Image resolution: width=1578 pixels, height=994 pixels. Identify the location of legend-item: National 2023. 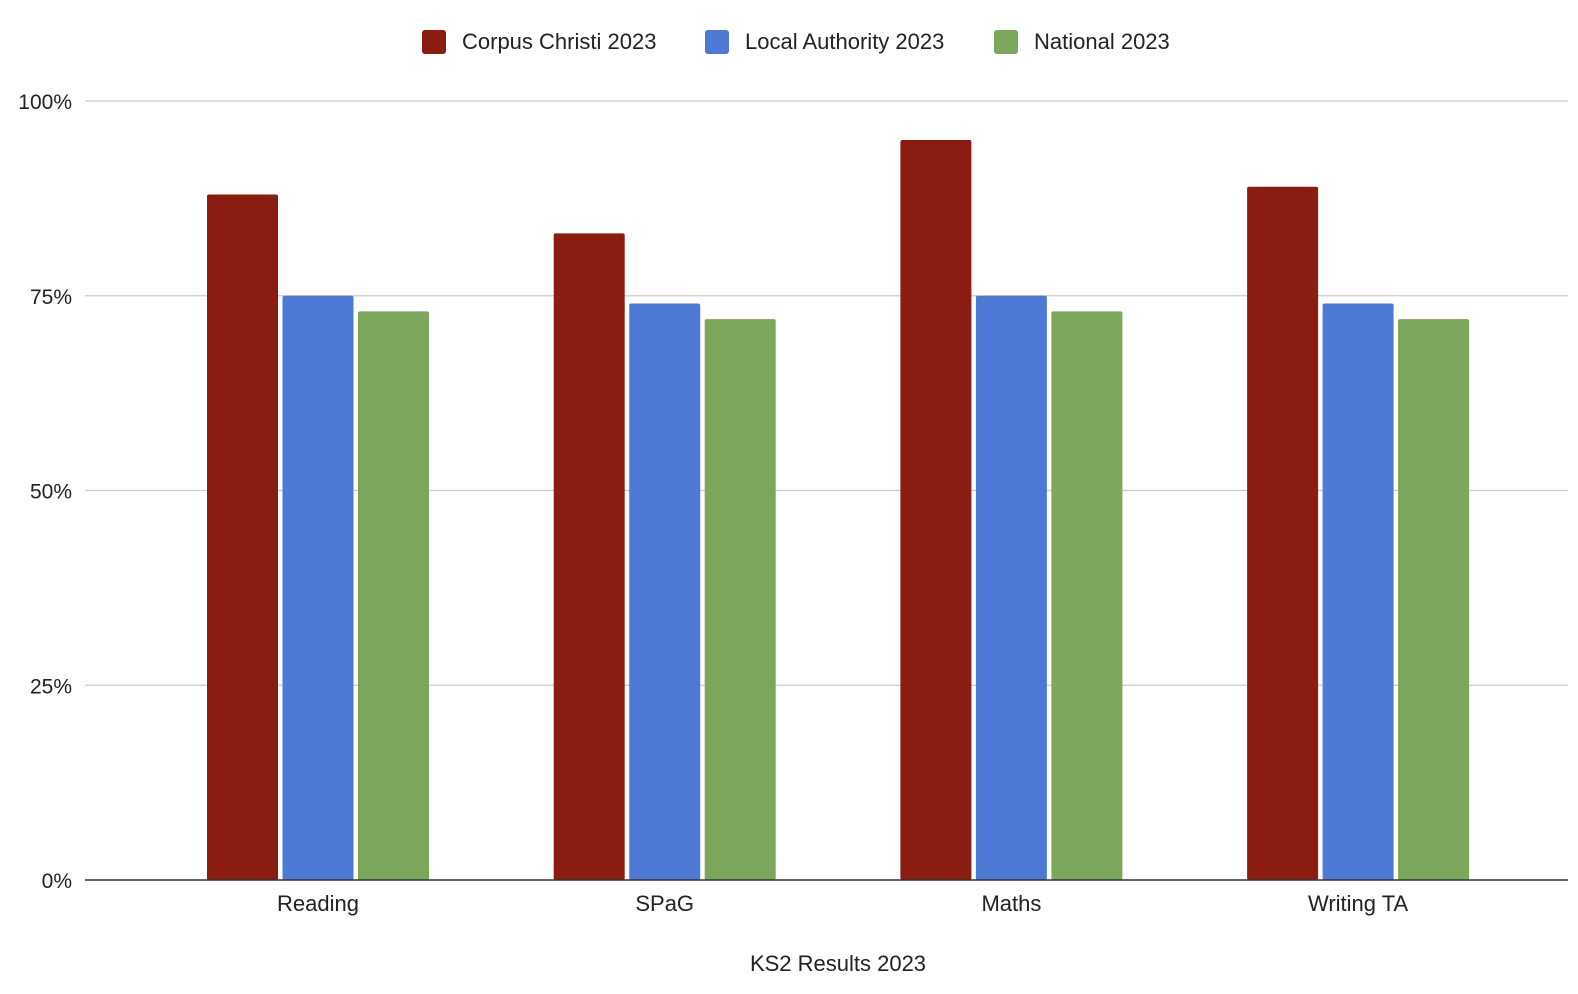
(1082, 41).